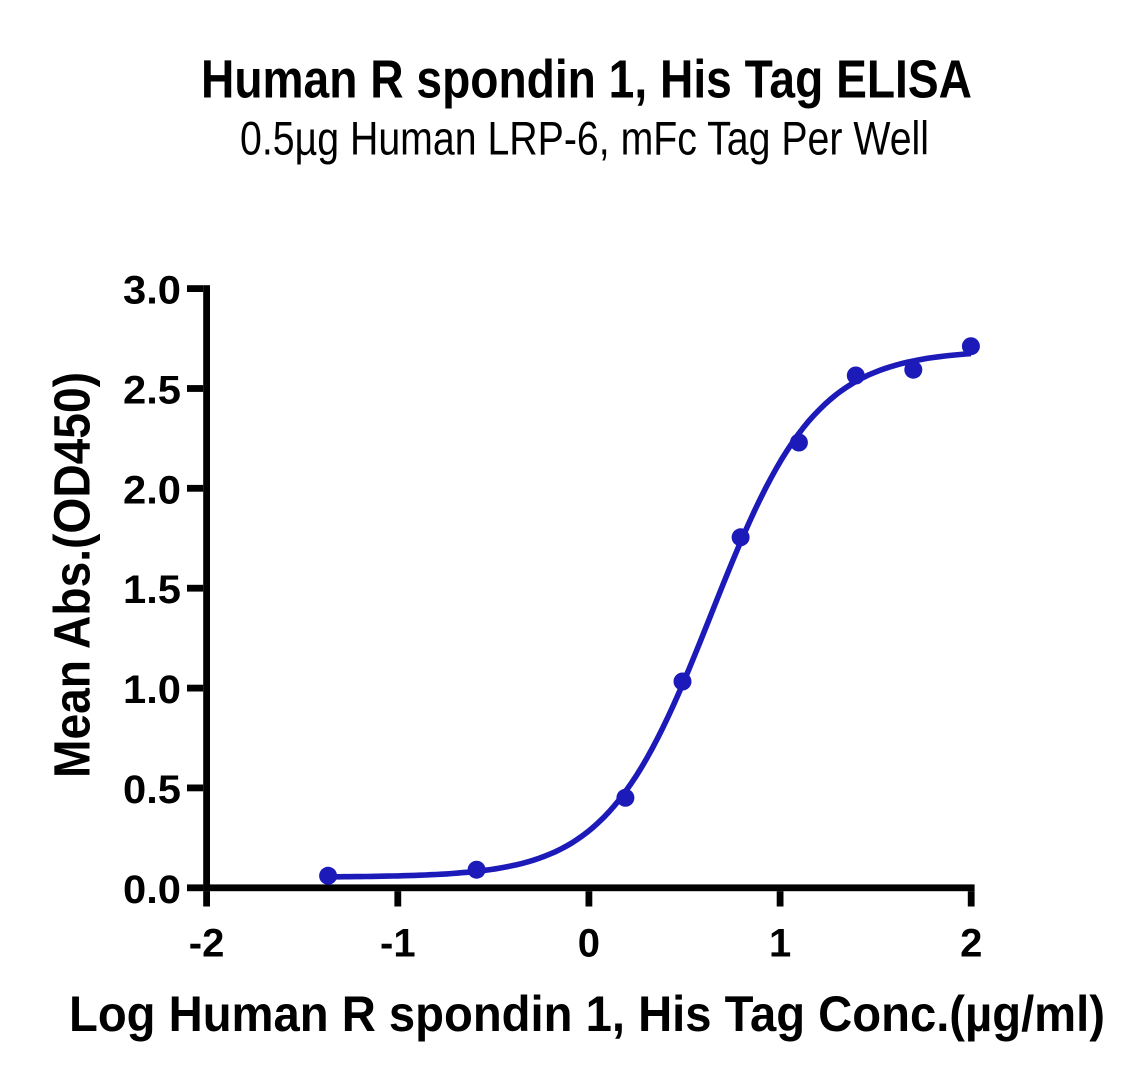 The height and width of the screenshot is (1087, 1146). I want to click on svg-text: 2.0, so click(152, 490).